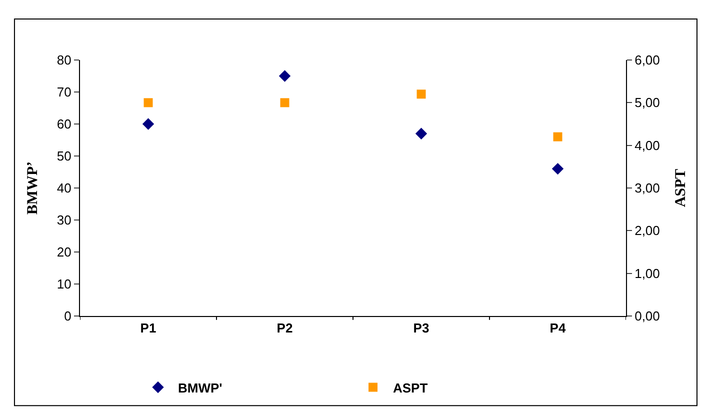  I want to click on x-tick-label: P1, so click(148, 328).